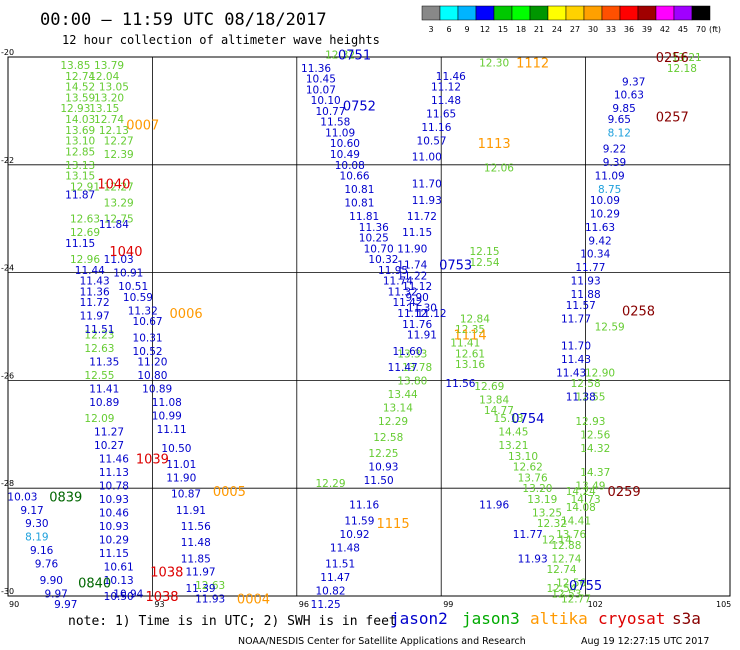 This screenshot has width=740, height=650. I want to click on wave-height-value: 10.07, so click(321, 90).